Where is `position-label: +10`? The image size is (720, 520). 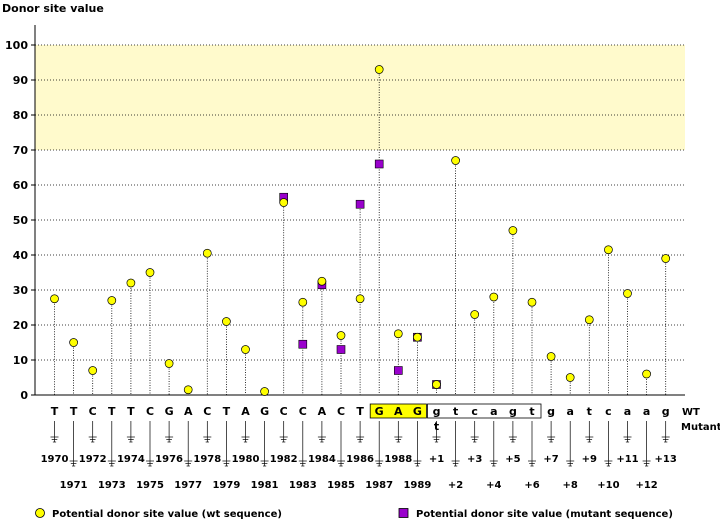 position-label: +10 is located at coordinates (608, 485).